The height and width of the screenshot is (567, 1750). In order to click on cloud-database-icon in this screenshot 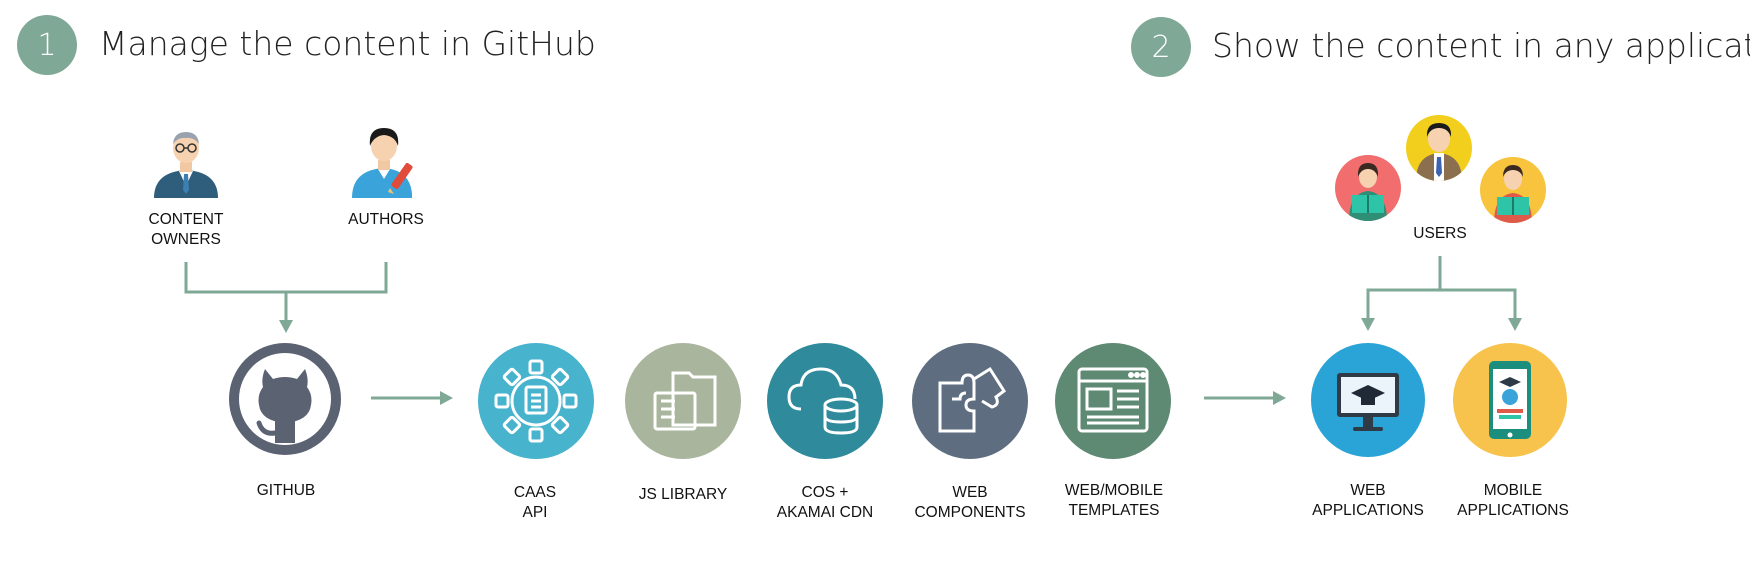, I will do `click(823, 401)`.